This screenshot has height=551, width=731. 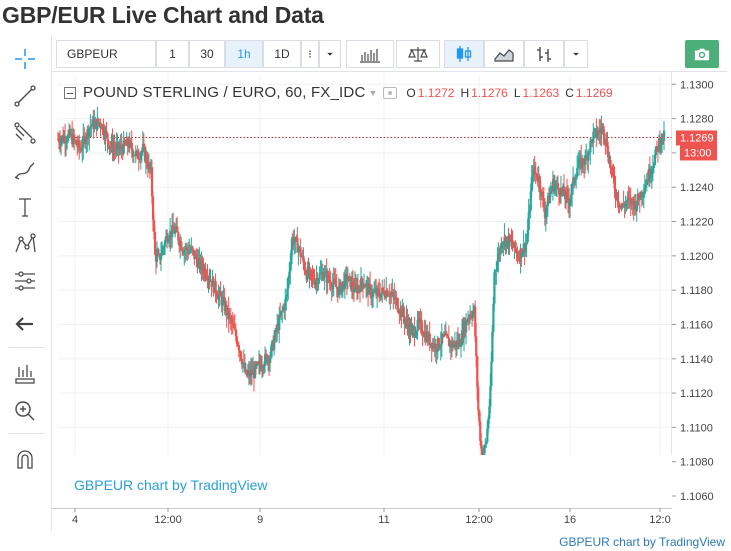 I want to click on price-tick-label: 1.1160, so click(x=696, y=325).